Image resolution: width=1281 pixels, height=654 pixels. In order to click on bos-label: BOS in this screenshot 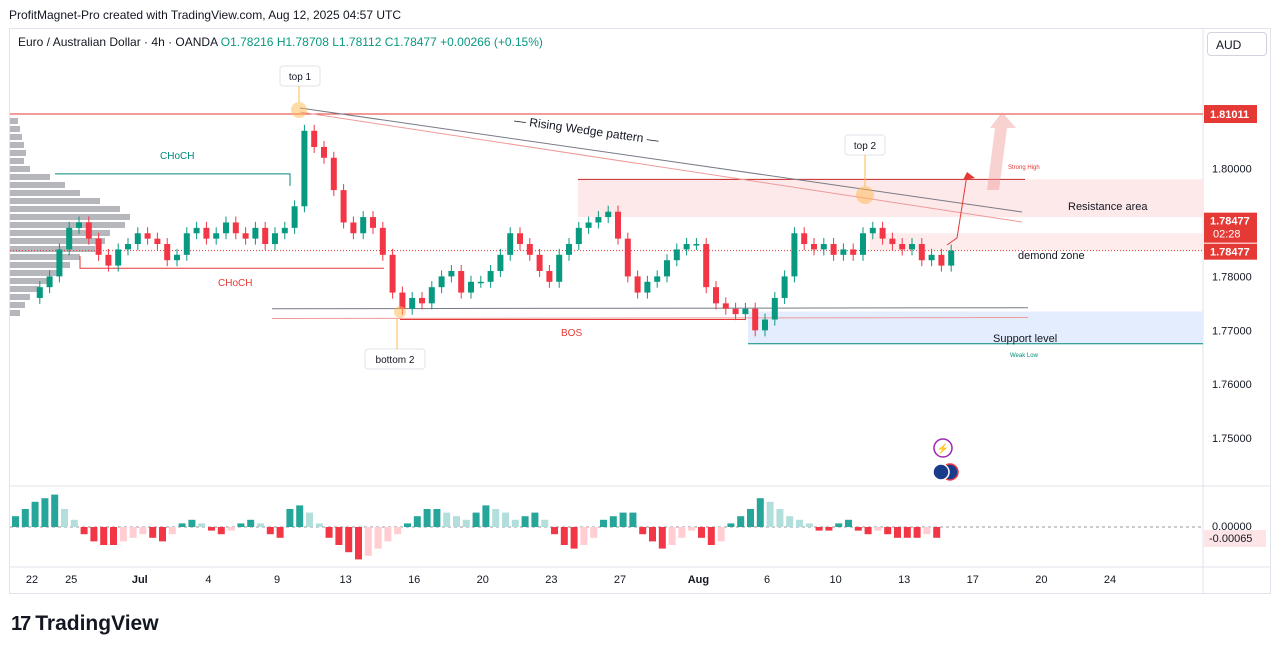, I will do `click(571, 333)`.